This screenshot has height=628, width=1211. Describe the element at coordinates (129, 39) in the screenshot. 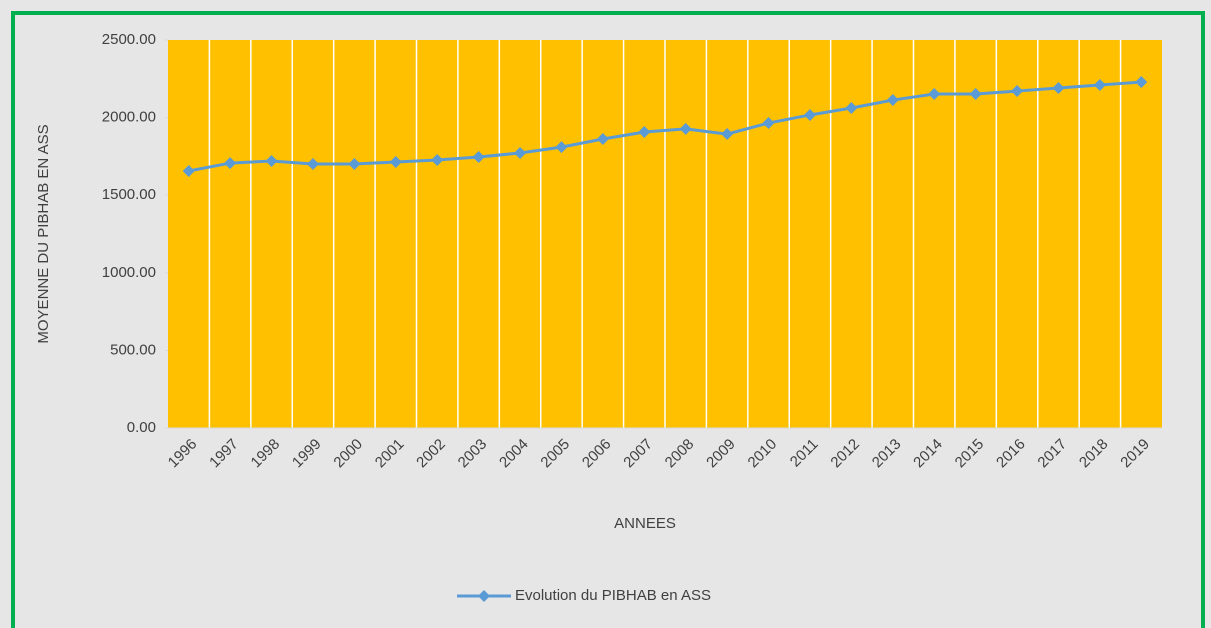

I see `y-tick-label: 2500.00` at that location.